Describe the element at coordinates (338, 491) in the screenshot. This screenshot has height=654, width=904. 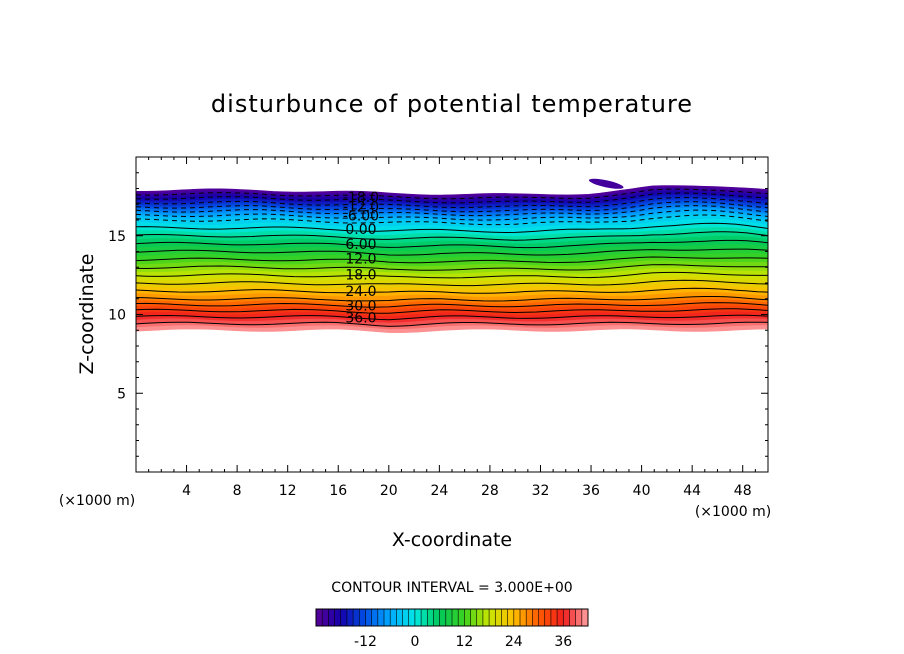
I see `x-tick-label: 16` at that location.